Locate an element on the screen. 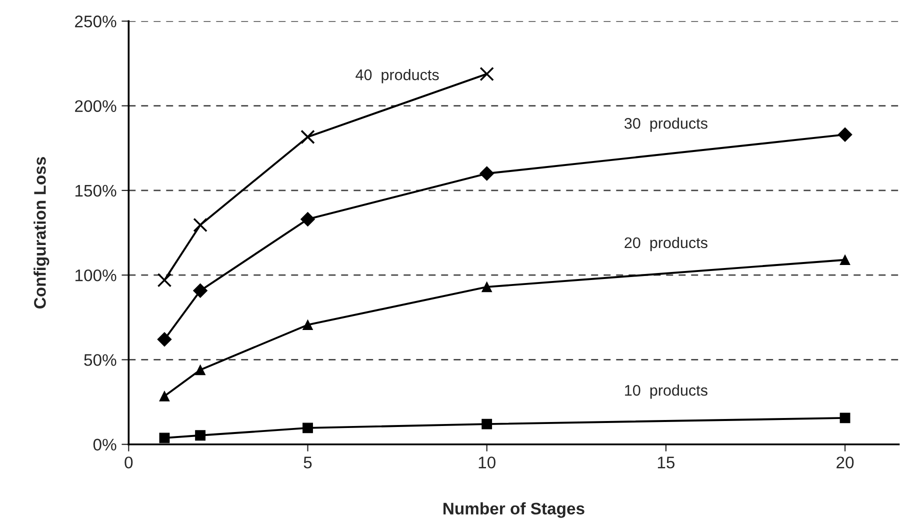 Image resolution: width=906 pixels, height=529 pixels. y-tick-label: 200% is located at coordinates (95, 106).